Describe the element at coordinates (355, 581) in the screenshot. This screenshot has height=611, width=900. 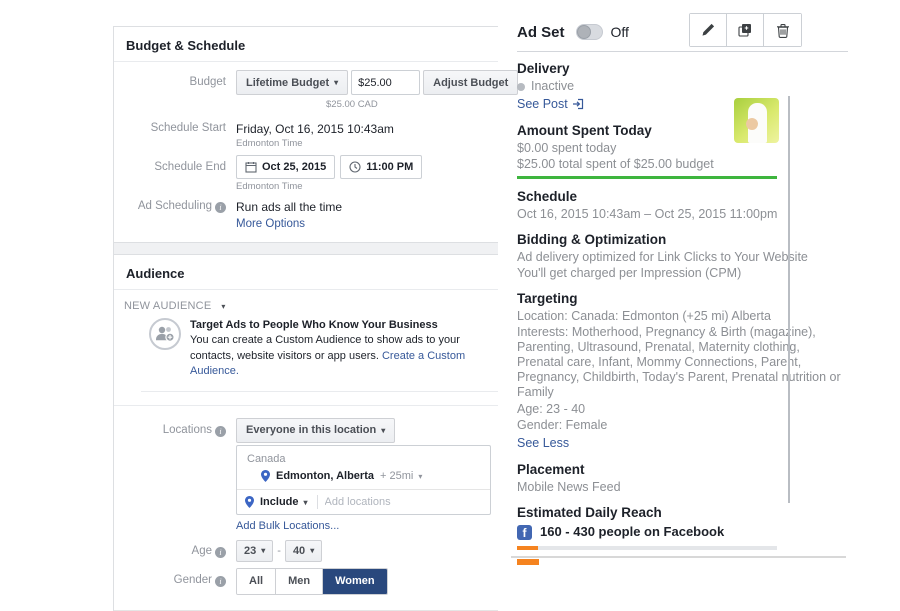
I see `gender-option-women: Women` at that location.